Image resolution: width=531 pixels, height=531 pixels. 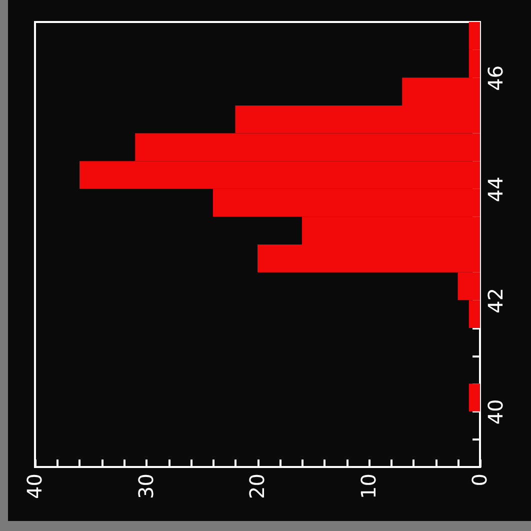 I want to click on x-tick-label: 40, so click(x=34, y=486).